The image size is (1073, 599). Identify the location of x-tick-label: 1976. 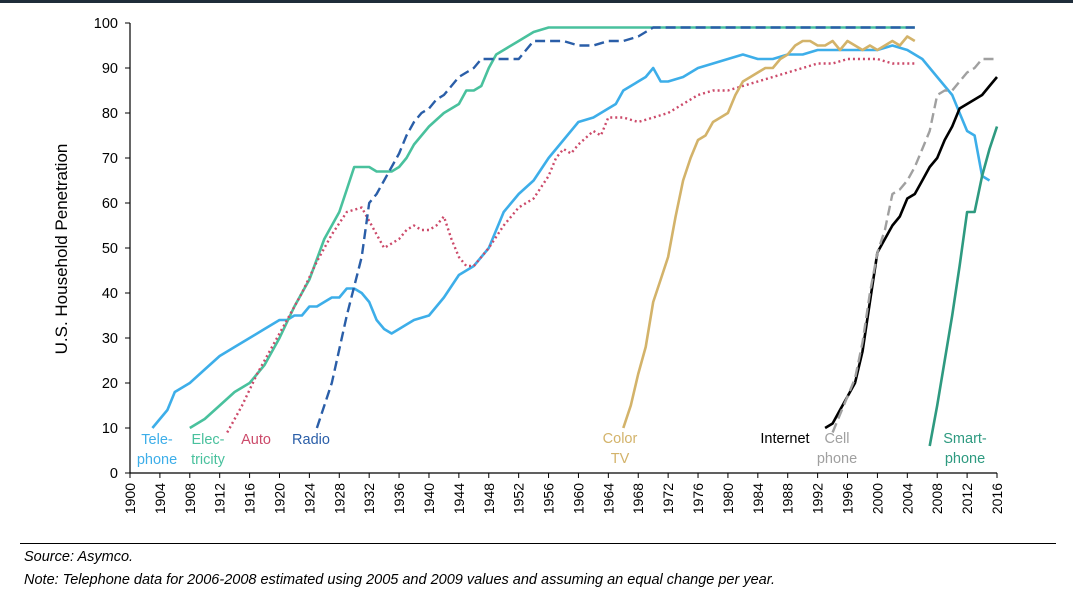
(698, 498).